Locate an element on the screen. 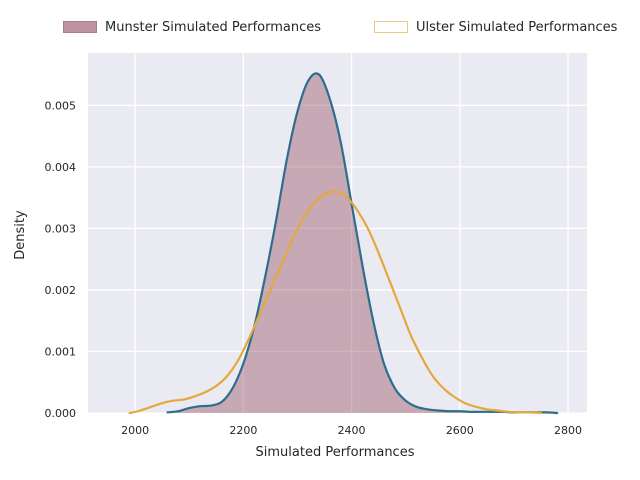 Image resolution: width=640 pixels, height=480 pixels. legend-item-munster: Munster Simulated Performances is located at coordinates (192, 27).